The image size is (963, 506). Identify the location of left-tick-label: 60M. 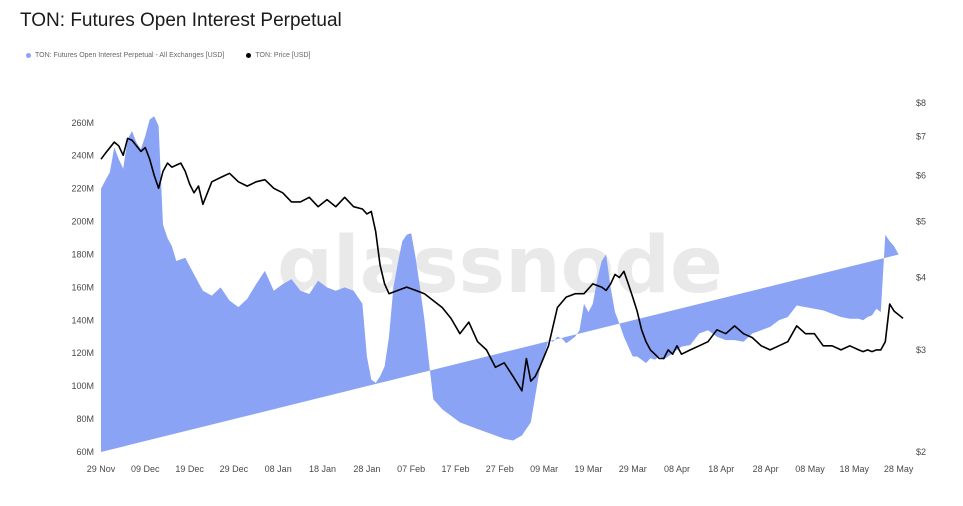
(85, 452).